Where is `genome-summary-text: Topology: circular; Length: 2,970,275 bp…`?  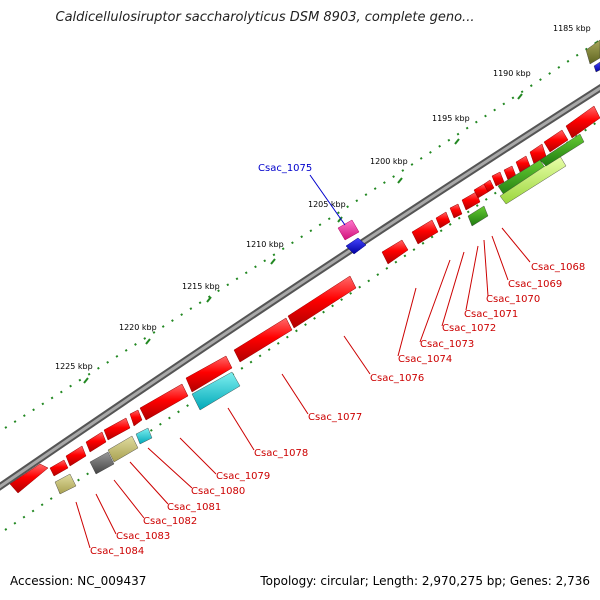 genome-summary-text: Topology: circular; Length: 2,970,275 bp… is located at coordinates (425, 581).